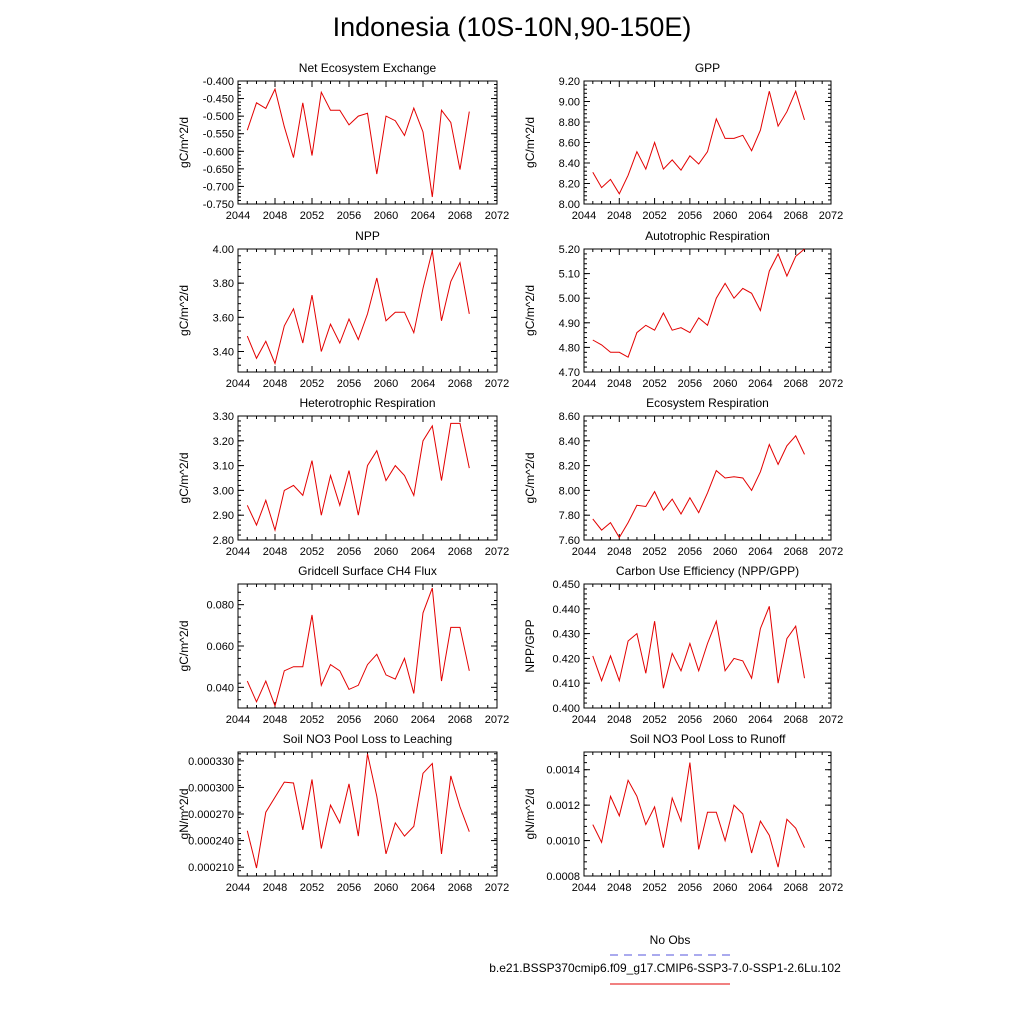  Describe the element at coordinates (670, 940) in the screenshot. I see `legend-title: No Obs` at that location.